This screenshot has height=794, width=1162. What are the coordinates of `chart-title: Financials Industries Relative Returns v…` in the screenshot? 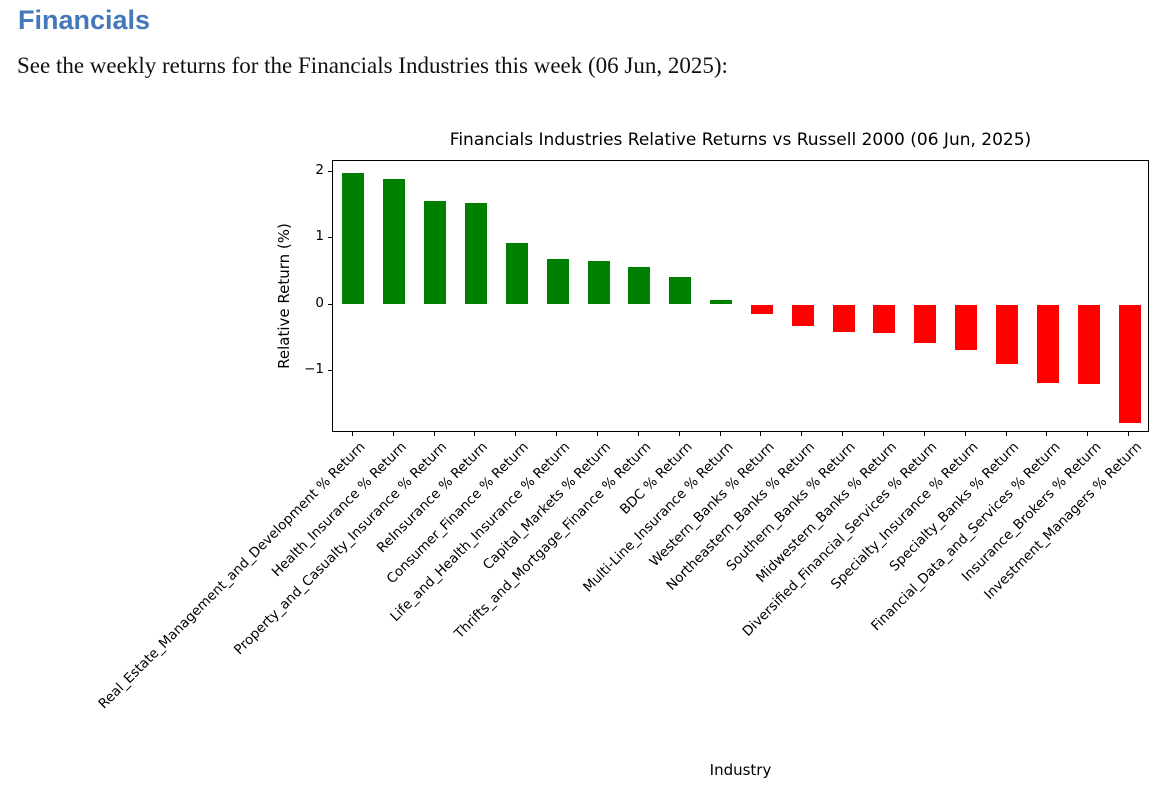 It's located at (740, 140).